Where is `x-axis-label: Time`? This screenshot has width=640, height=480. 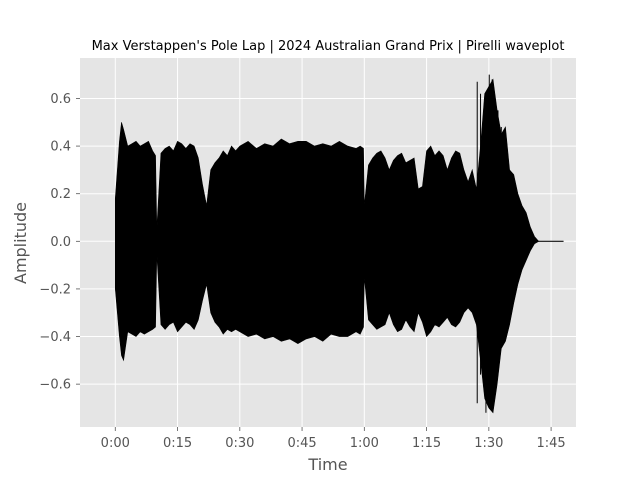
x-axis-label: Time is located at coordinates (327, 464).